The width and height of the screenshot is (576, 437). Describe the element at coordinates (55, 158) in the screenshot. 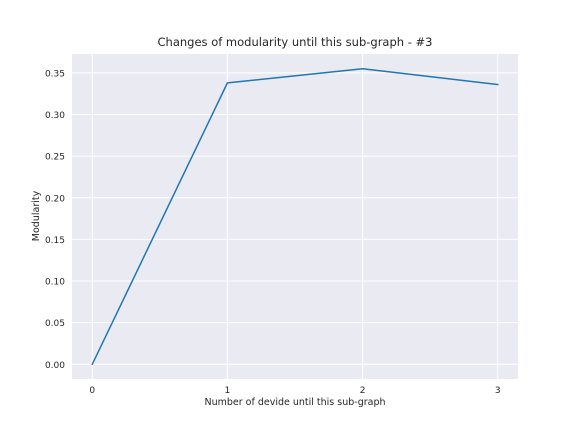

I see `y-tick-label: 0.25` at that location.